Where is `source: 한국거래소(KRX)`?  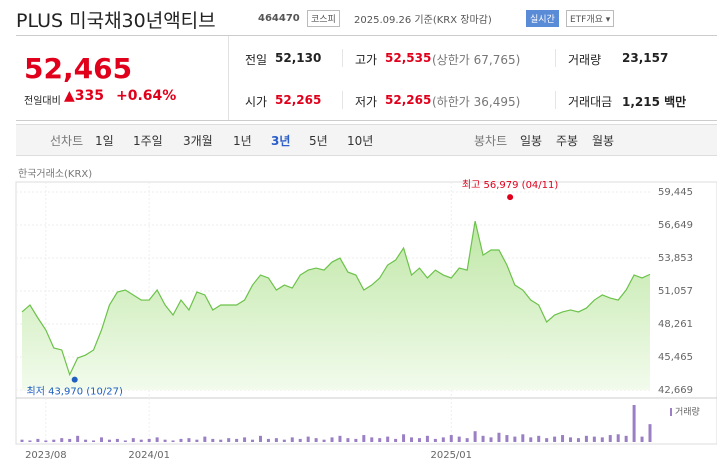 source: 한국거래소(KRX) is located at coordinates (55, 174).